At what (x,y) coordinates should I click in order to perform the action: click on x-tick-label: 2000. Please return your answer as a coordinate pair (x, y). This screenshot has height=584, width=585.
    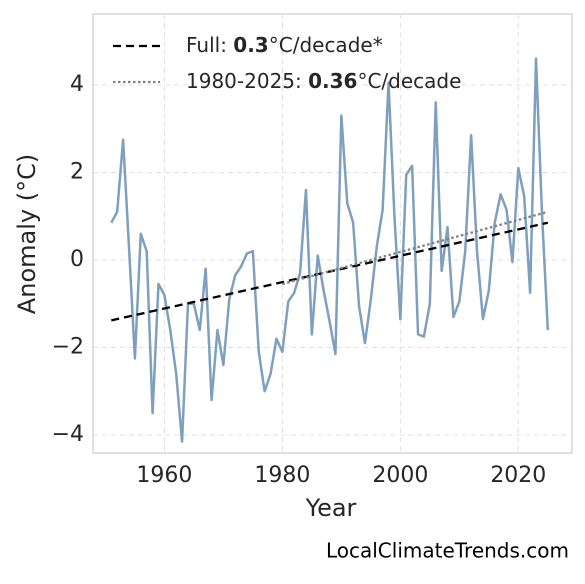
    Looking at the image, I should click on (400, 475).